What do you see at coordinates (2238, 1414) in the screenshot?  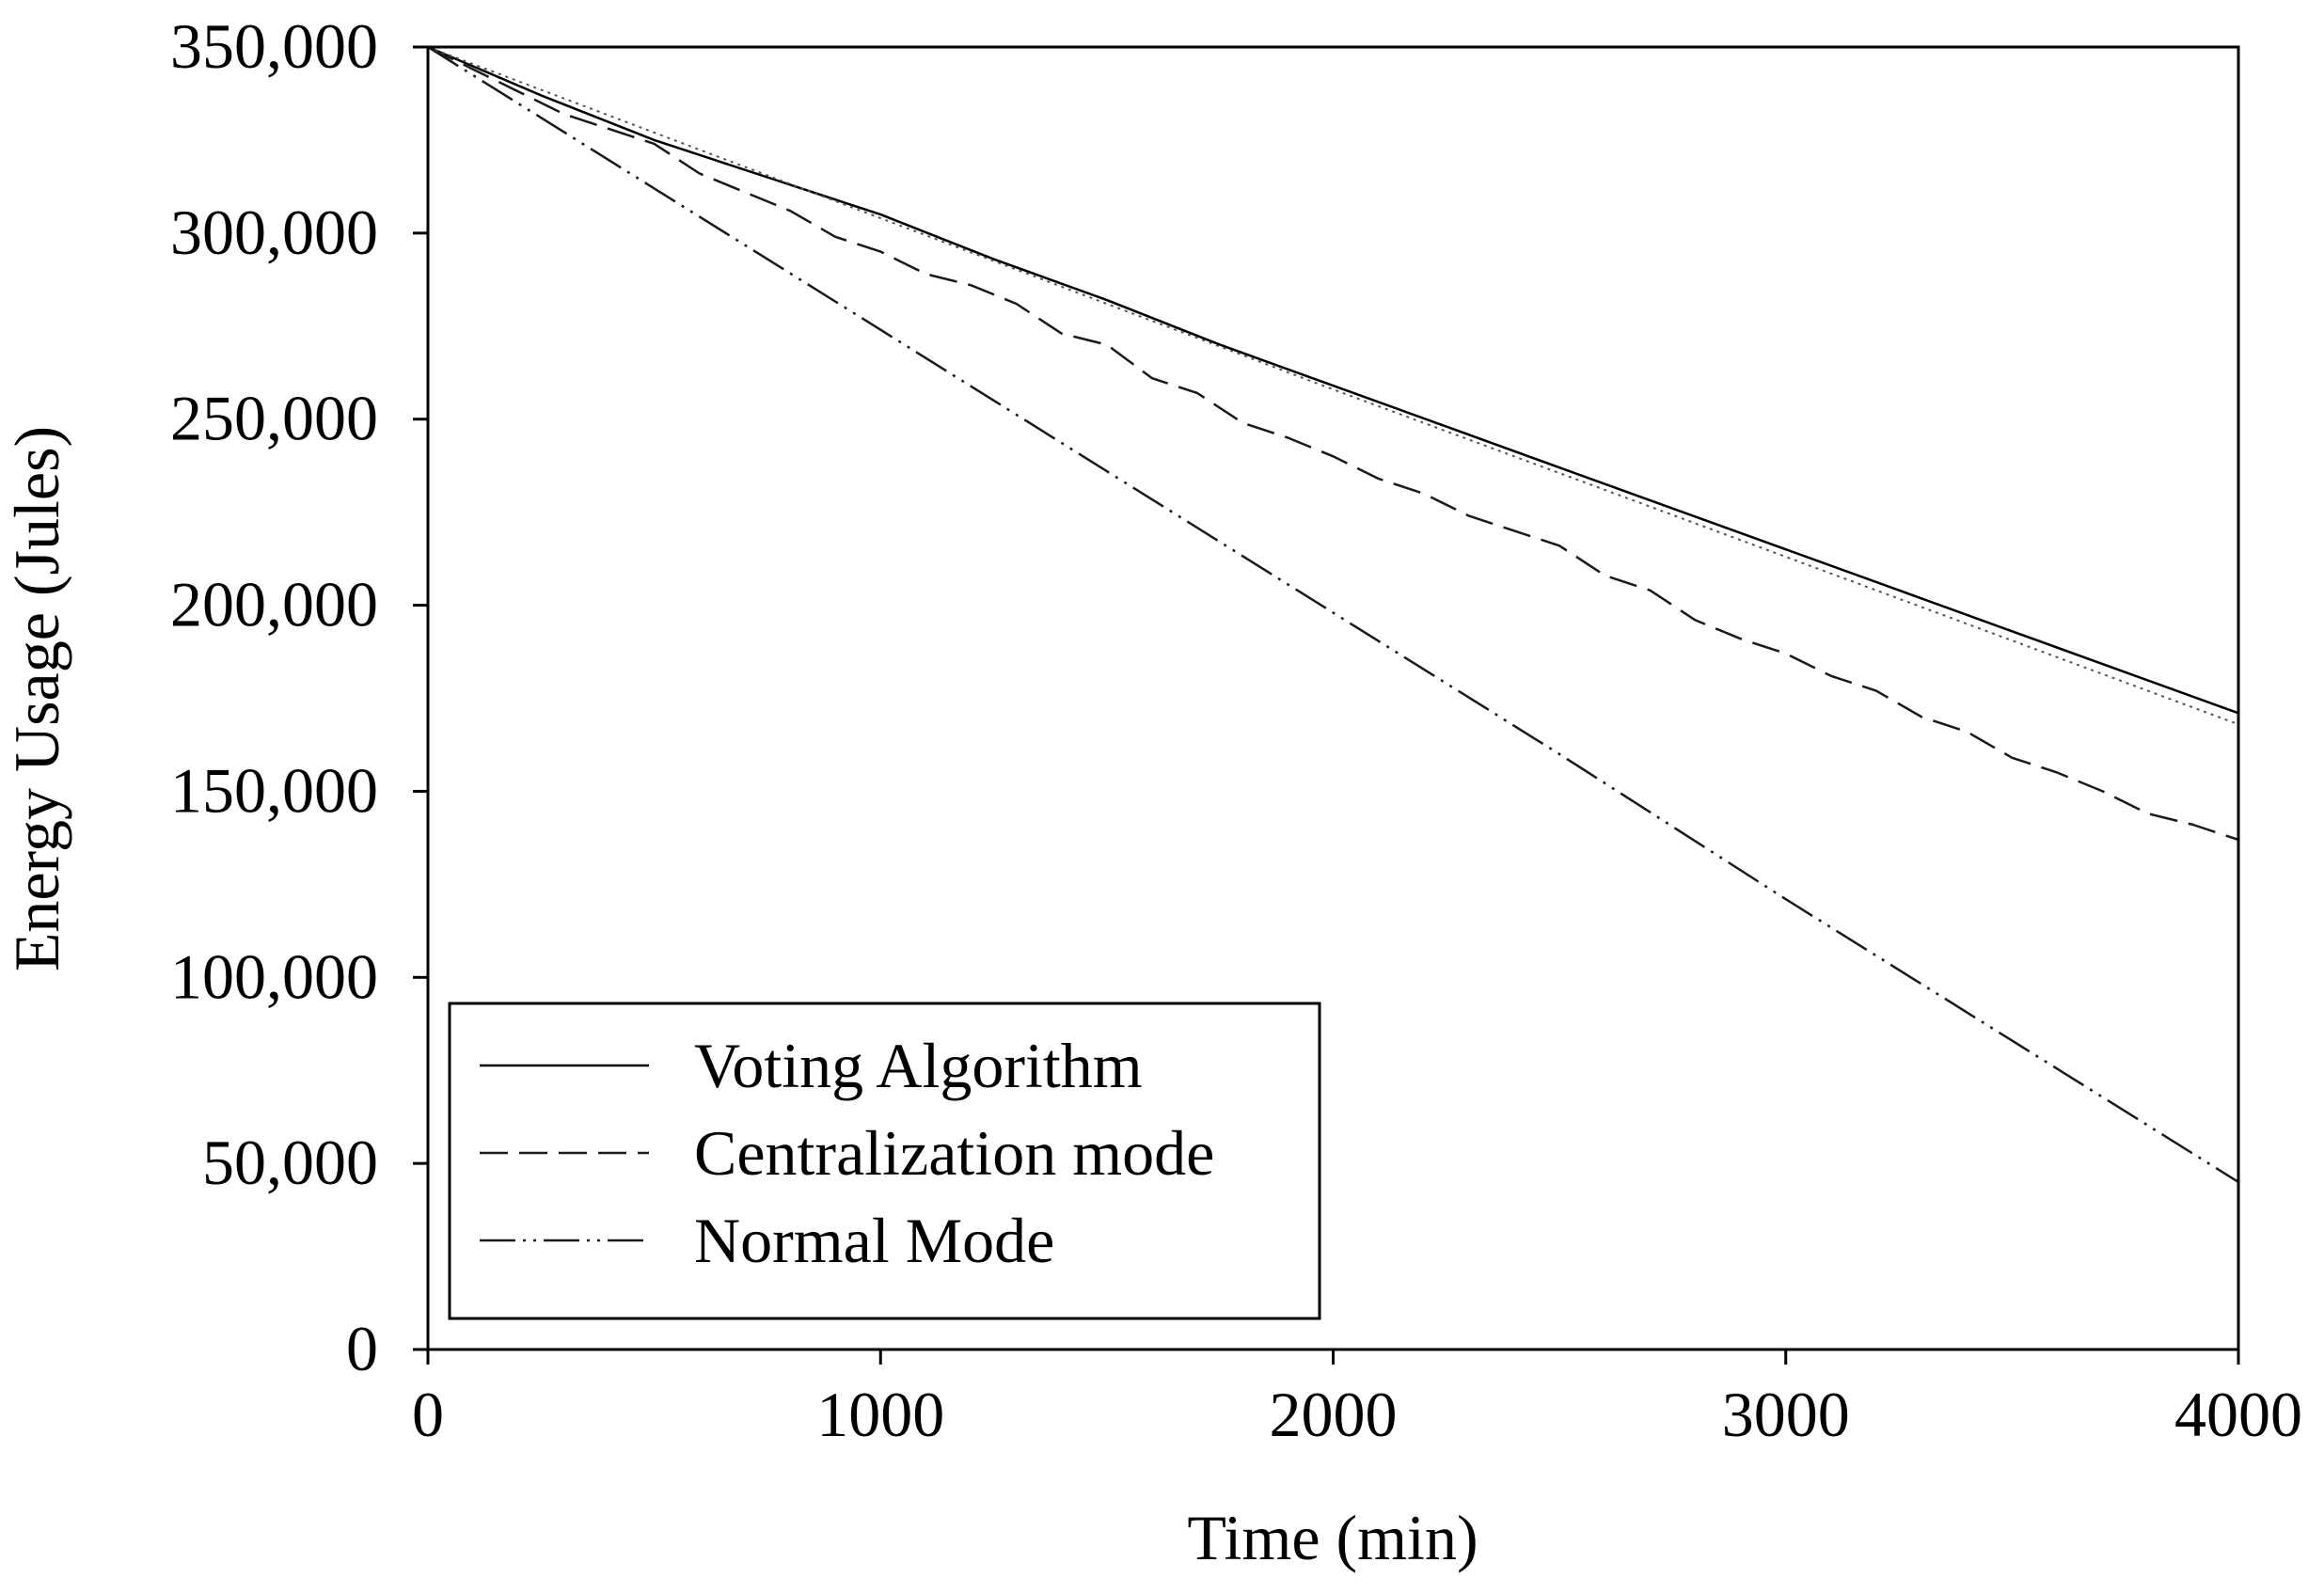 I see `x-tick-label: 4000` at bounding box center [2238, 1414].